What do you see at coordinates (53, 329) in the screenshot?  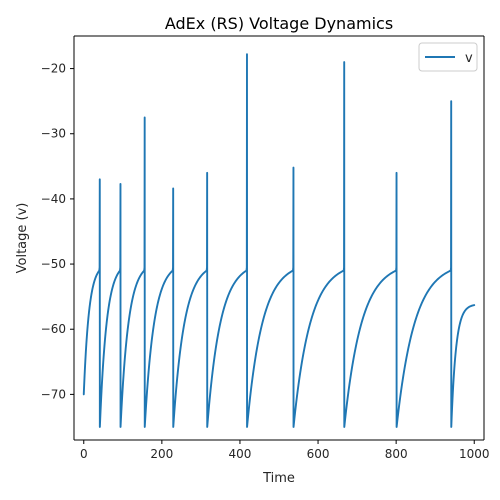 I see `y-tick-label: −60` at bounding box center [53, 329].